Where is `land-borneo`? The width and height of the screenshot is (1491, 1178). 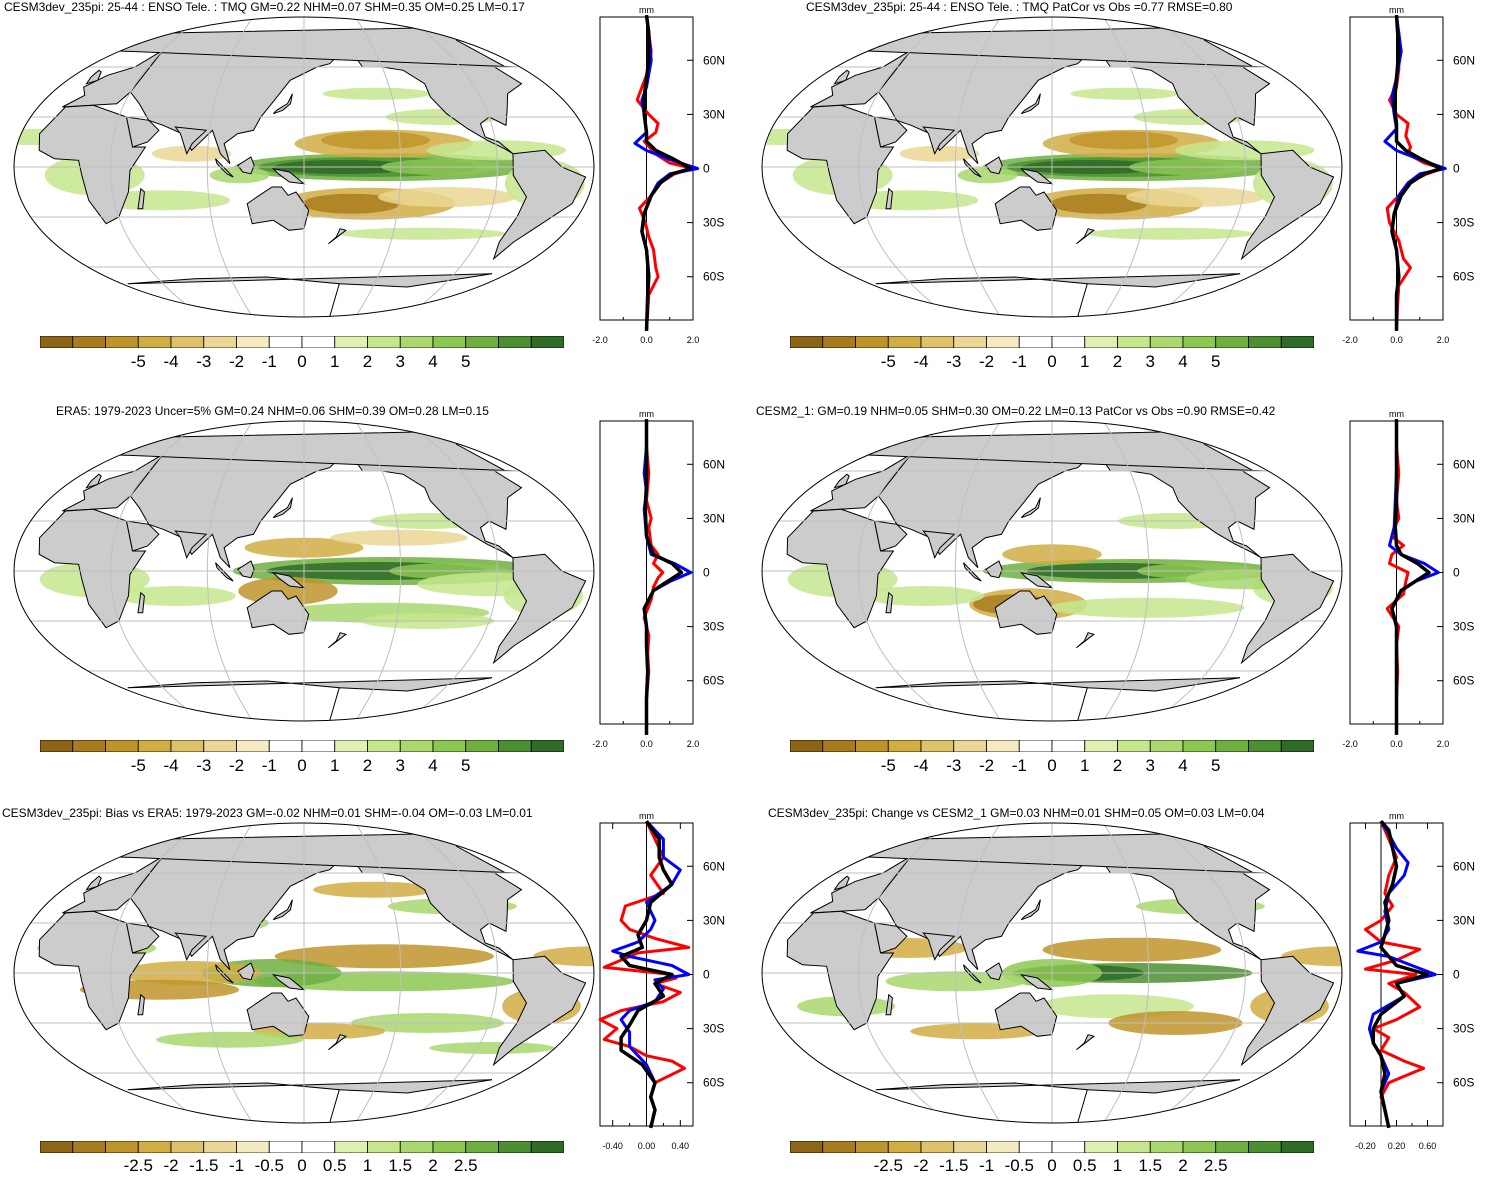
land-borneo is located at coordinates (246, 165).